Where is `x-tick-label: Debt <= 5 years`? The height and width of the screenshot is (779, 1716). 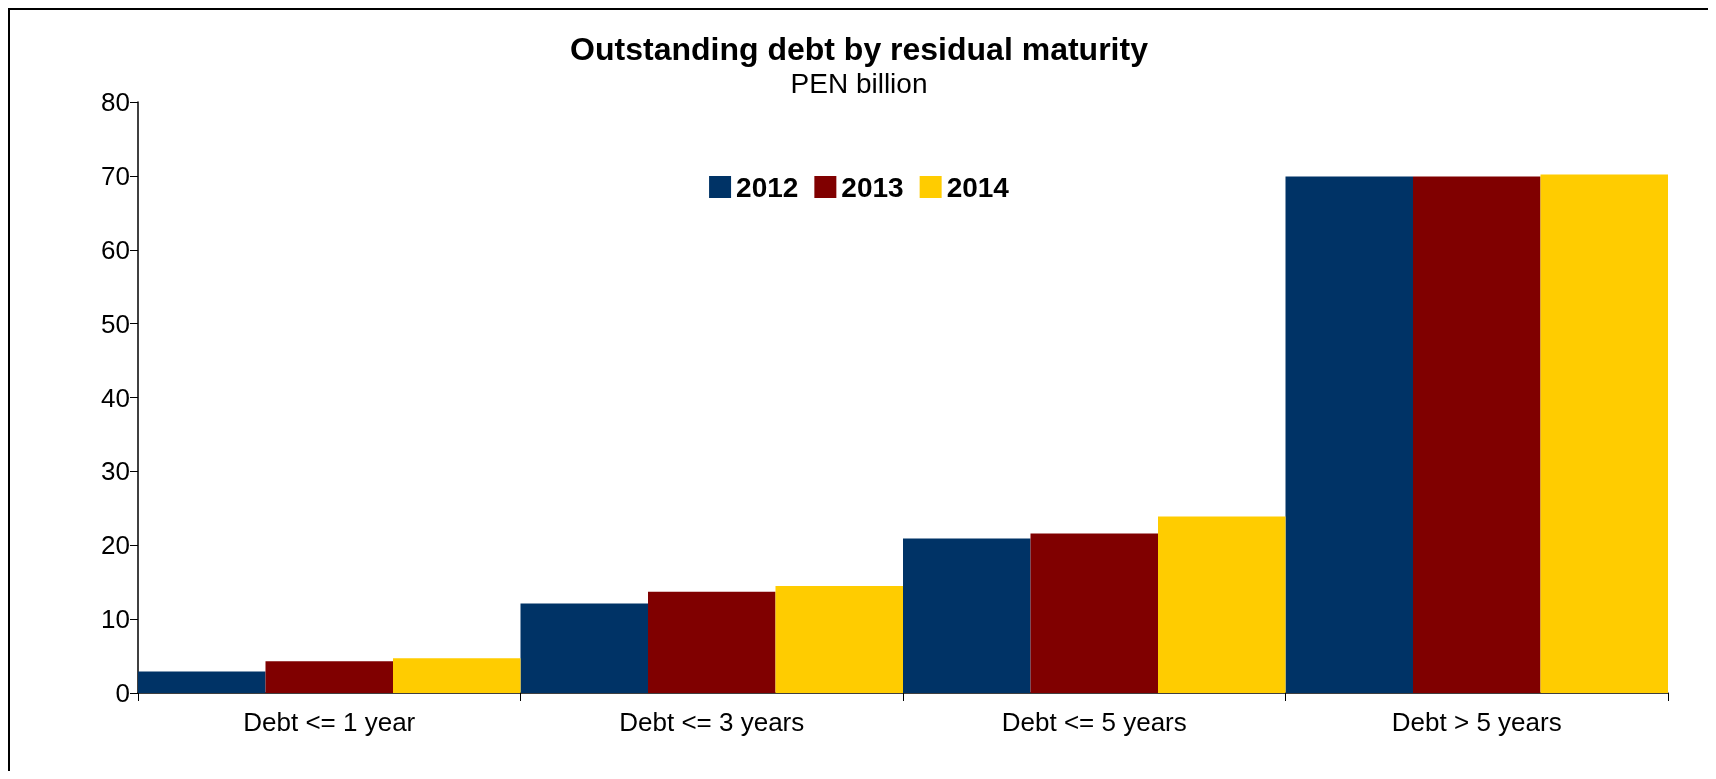
x-tick-label: Debt <= 5 years is located at coordinates (1094, 722).